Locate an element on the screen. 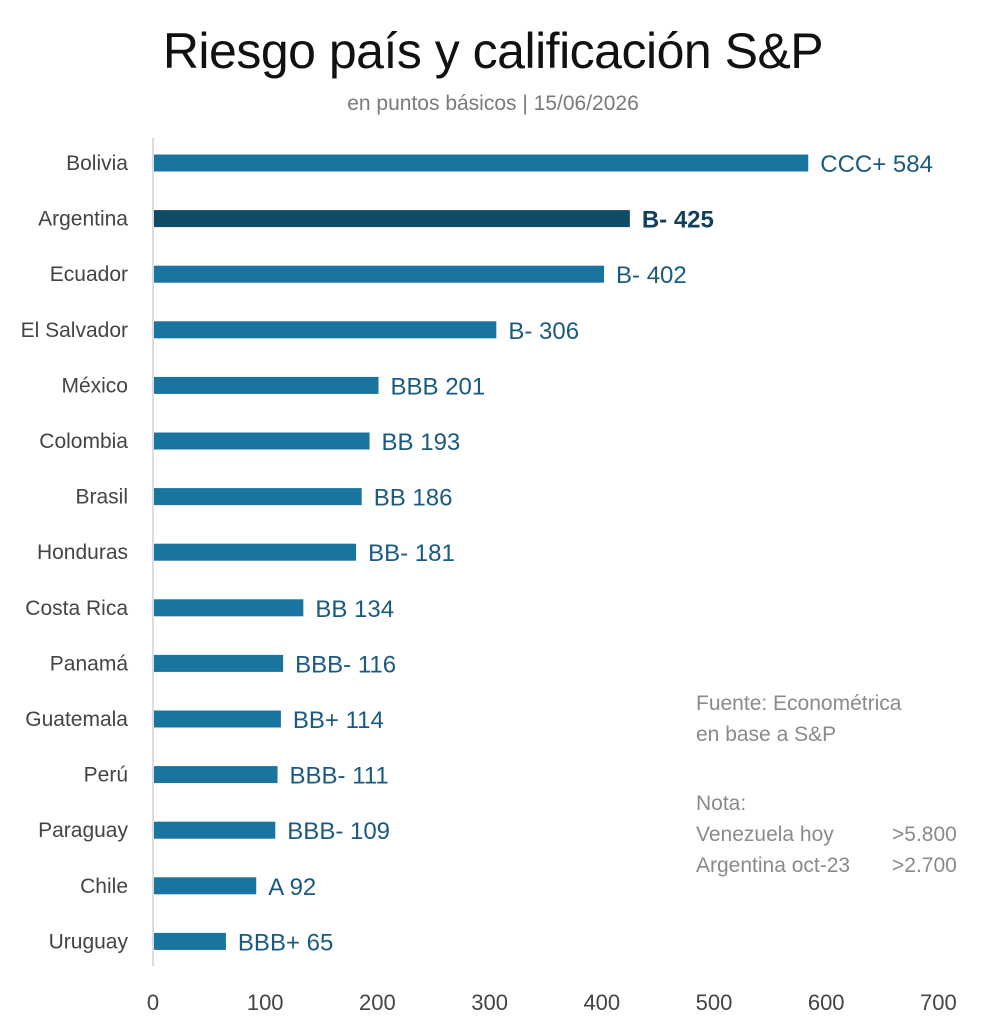 The image size is (986, 1026). category-label: Uruguay is located at coordinates (89, 941).